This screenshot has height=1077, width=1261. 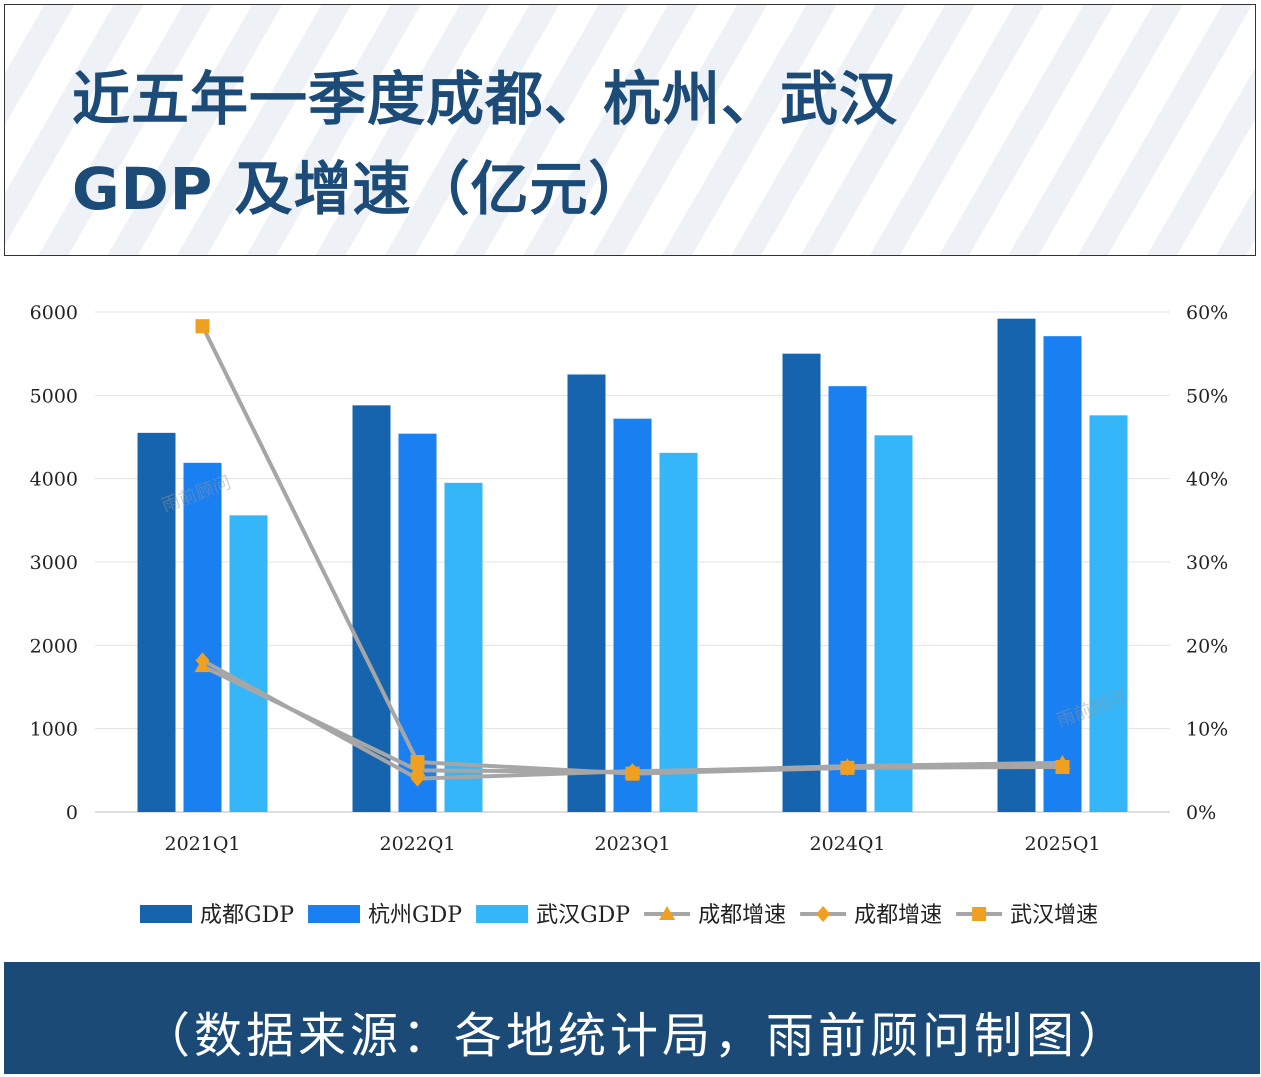 What do you see at coordinates (1207, 480) in the screenshot?
I see `y-right-tick-label: 40%` at bounding box center [1207, 480].